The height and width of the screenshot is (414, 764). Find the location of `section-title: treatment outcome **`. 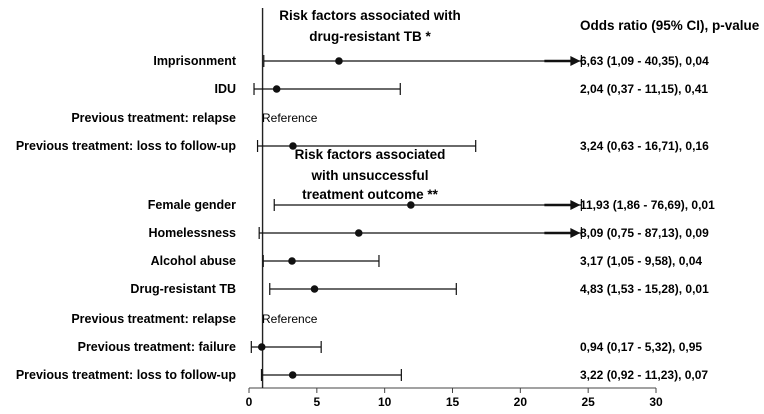

section-title: treatment outcome ** is located at coordinates (370, 194).